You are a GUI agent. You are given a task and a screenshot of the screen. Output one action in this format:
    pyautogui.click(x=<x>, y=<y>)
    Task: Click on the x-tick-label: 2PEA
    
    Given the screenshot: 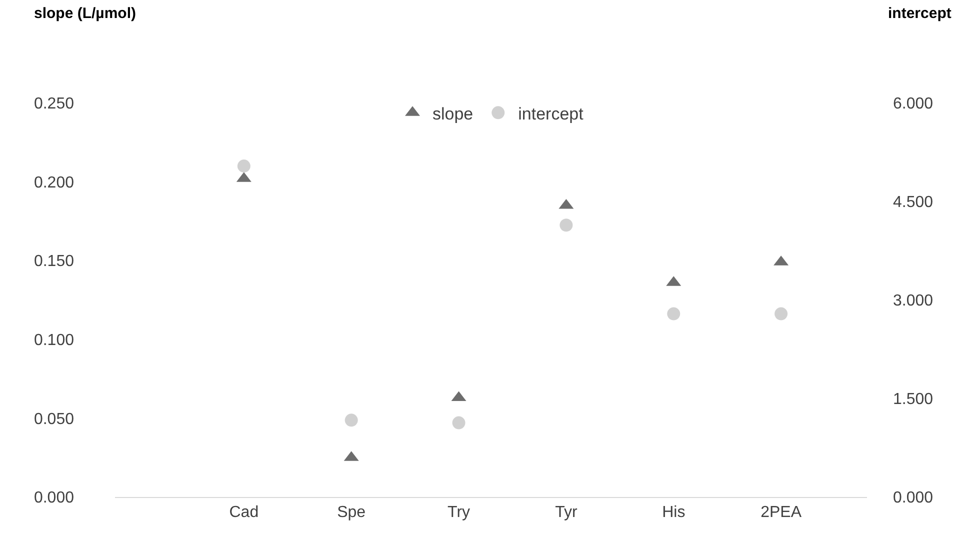 What is the action you would take?
    pyautogui.click(x=781, y=513)
    